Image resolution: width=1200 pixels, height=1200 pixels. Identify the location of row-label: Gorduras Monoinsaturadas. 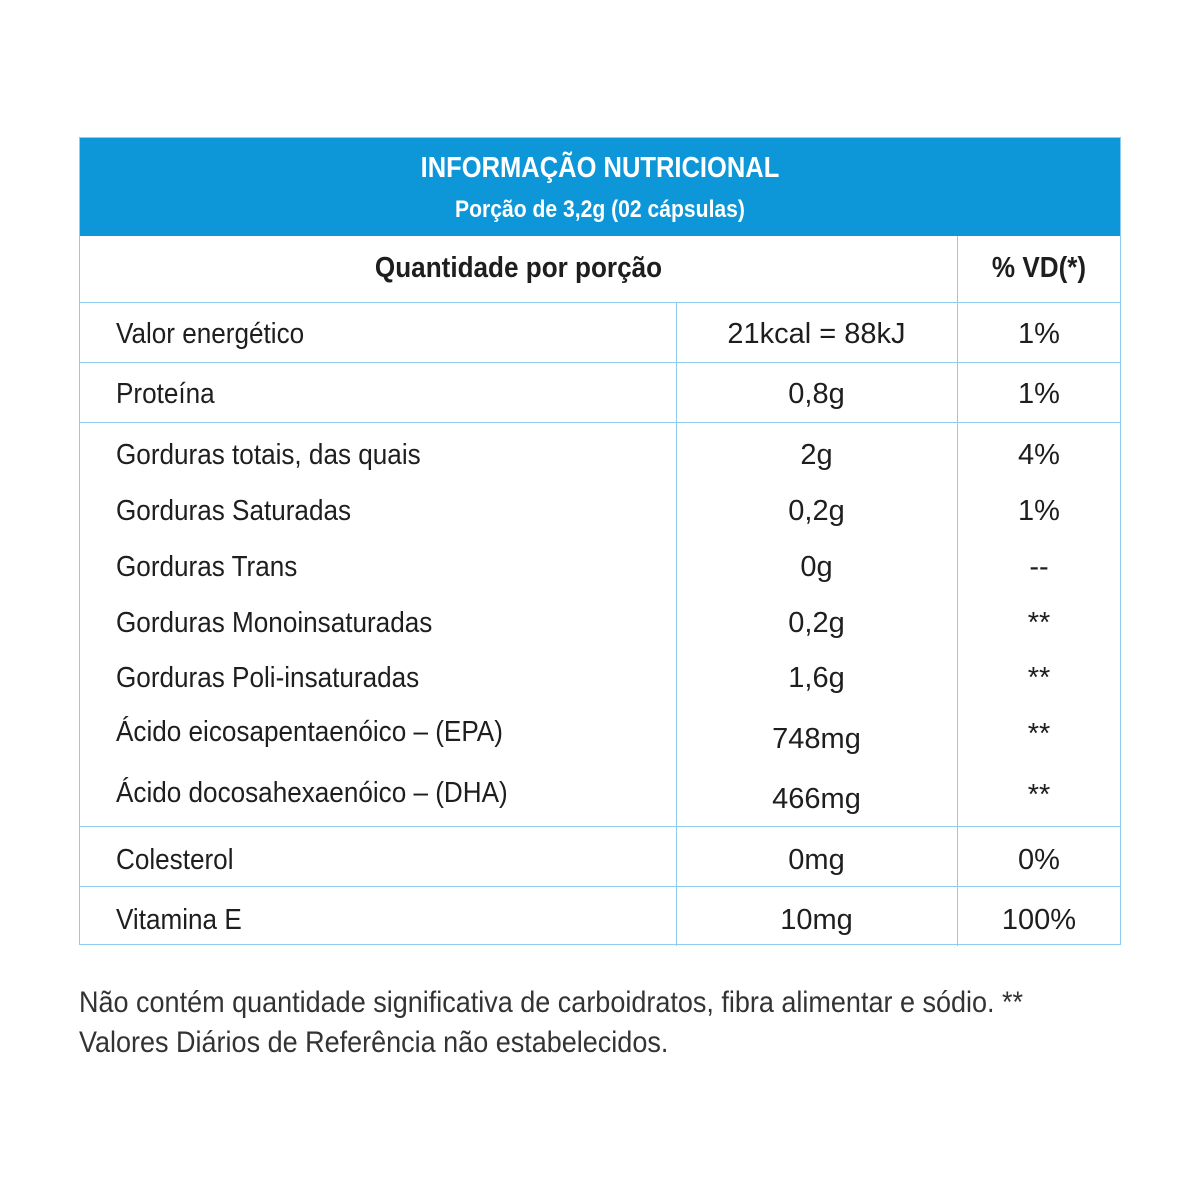
(274, 623).